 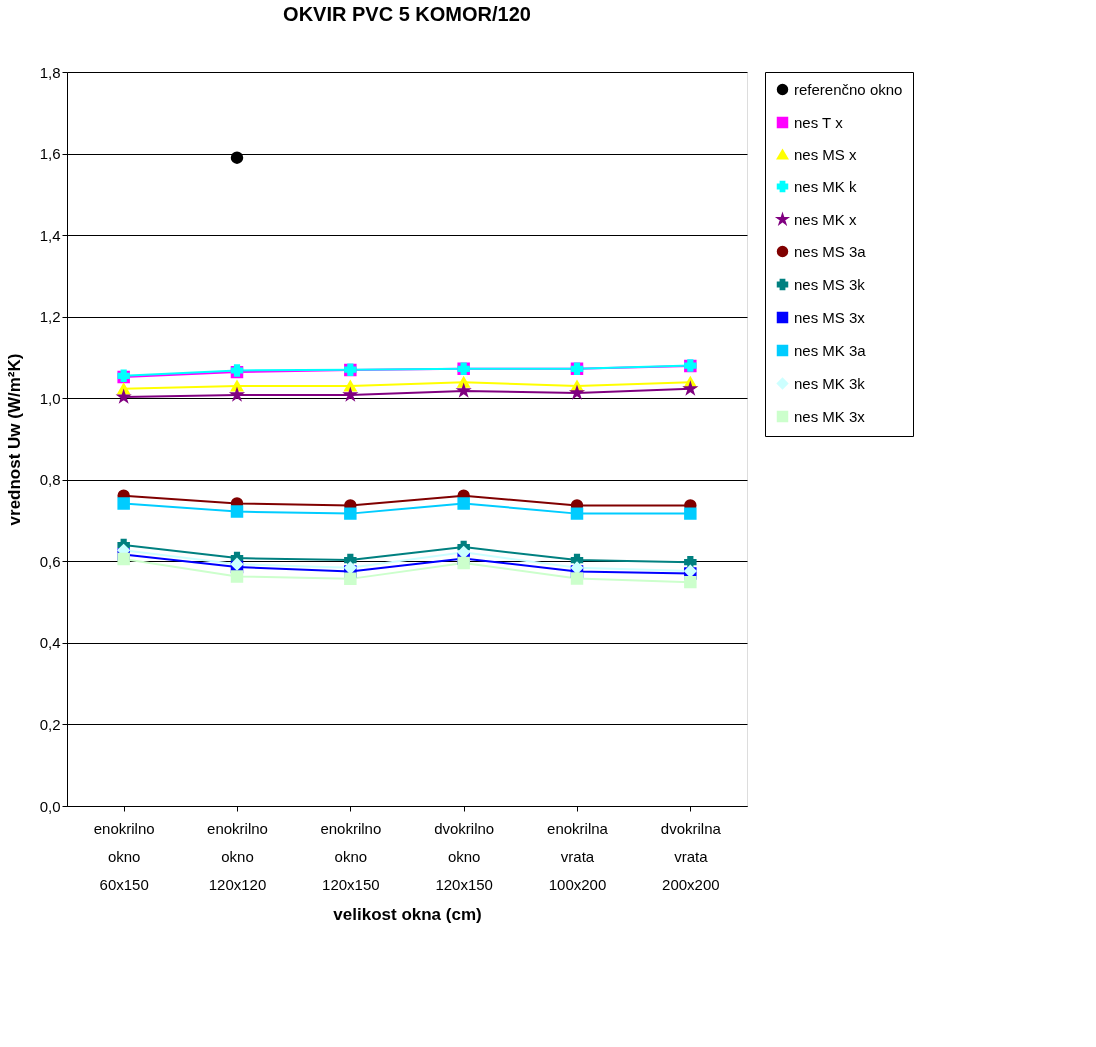 I want to click on legend-label: nes MS 3x, so click(x=830, y=317).